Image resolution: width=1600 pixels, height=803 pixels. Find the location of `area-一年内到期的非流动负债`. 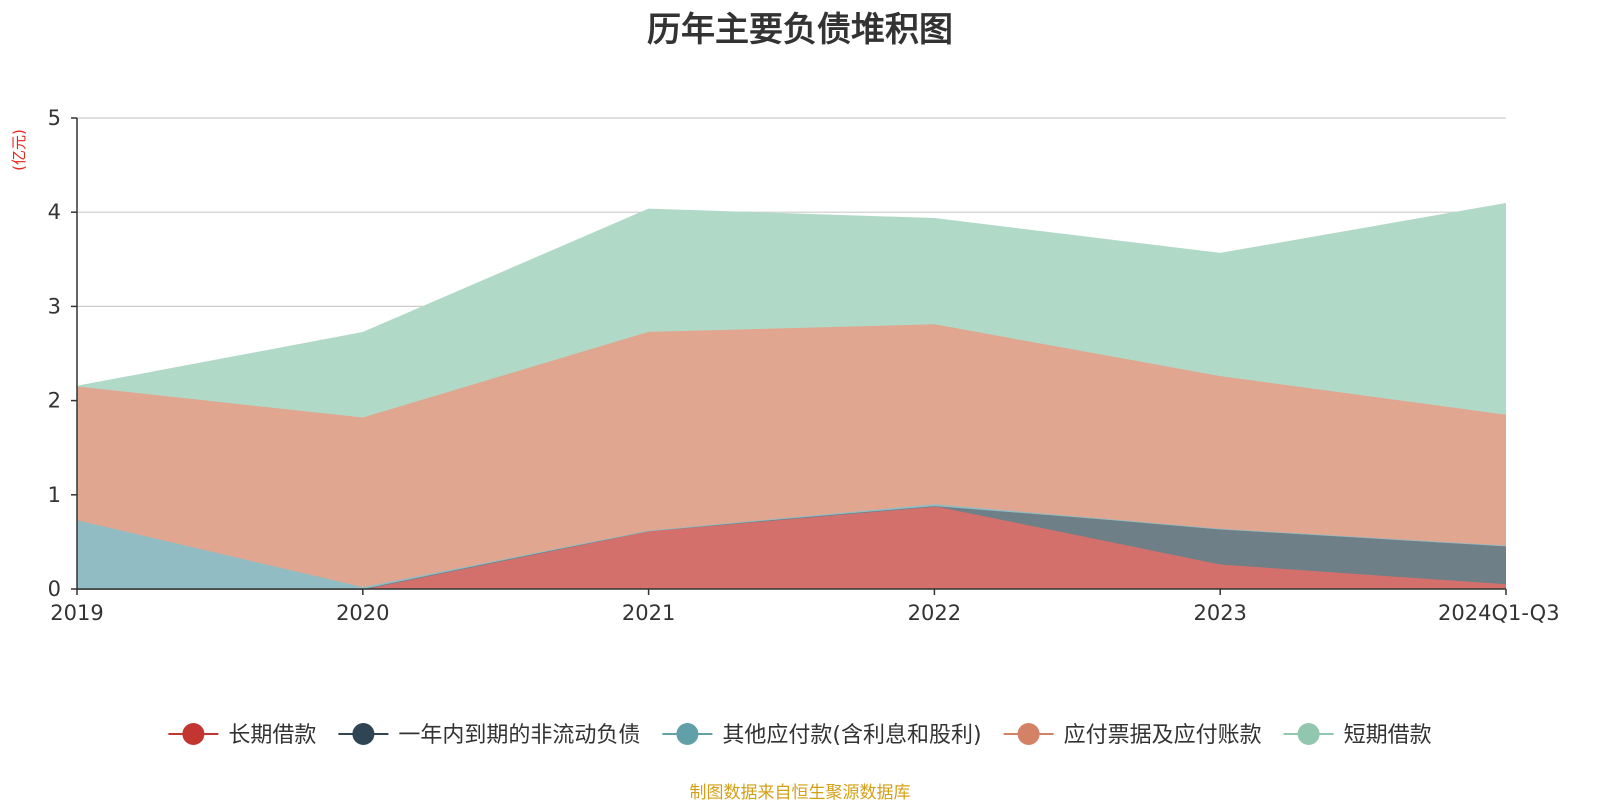

area-一年内到期的非流动负债 is located at coordinates (791, 547).